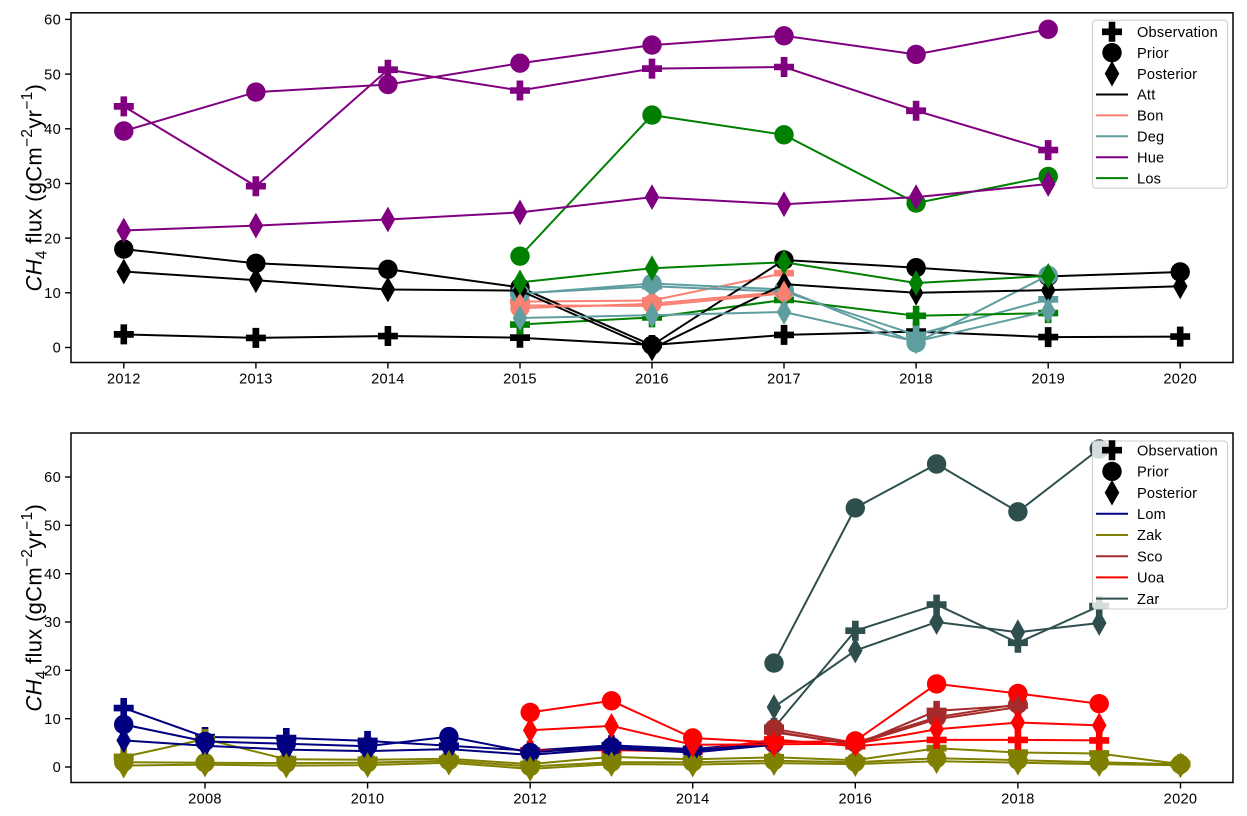  I want to click on svg-text: Los, so click(1149, 179).